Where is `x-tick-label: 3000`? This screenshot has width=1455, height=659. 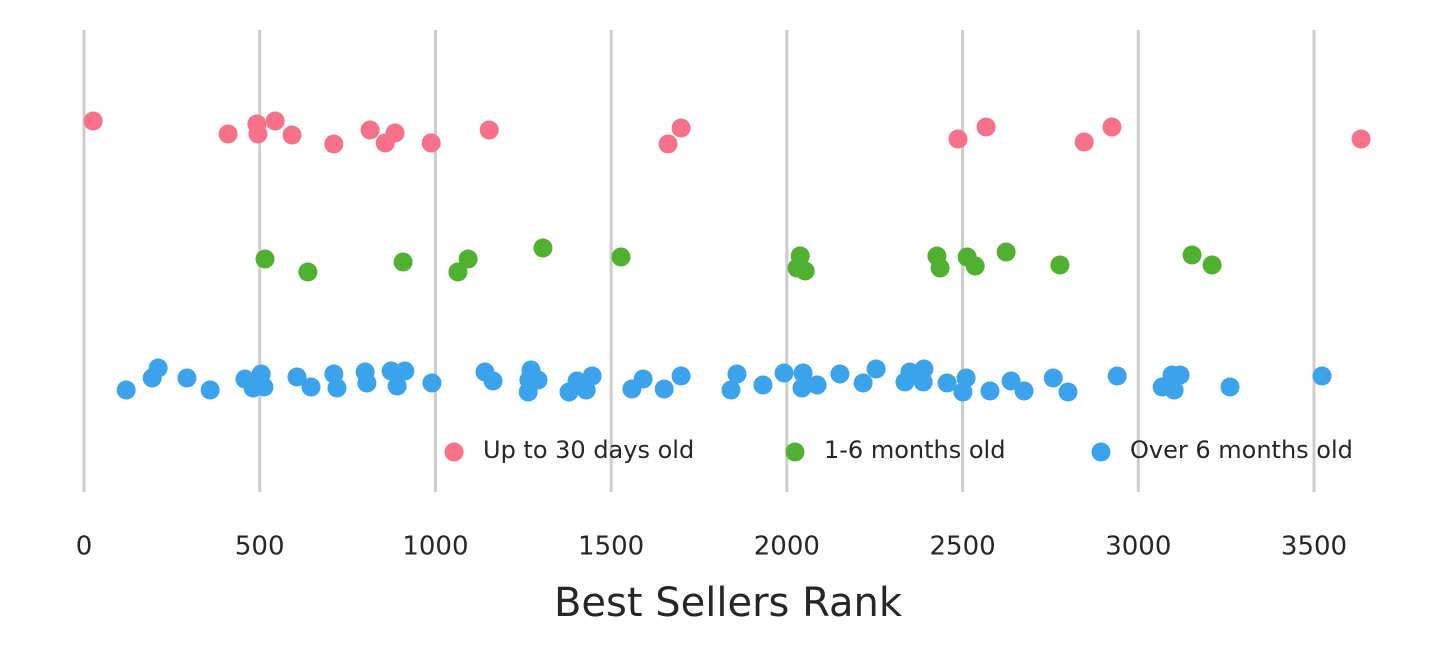 x-tick-label: 3000 is located at coordinates (1138, 547).